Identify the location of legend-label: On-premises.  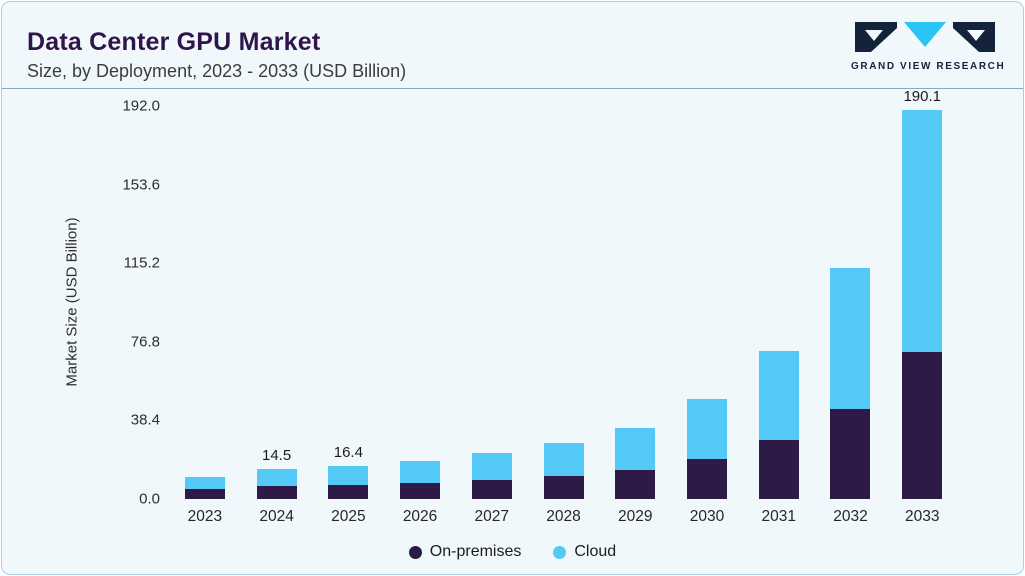
(475, 551).